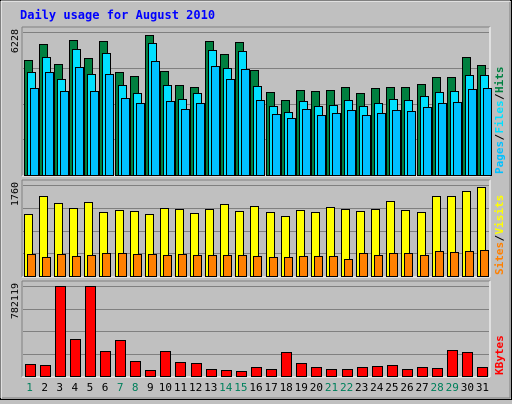 The image size is (512, 404). Describe the element at coordinates (482, 387) in the screenshot. I see `x-tick-label-day-31: 31` at that location.